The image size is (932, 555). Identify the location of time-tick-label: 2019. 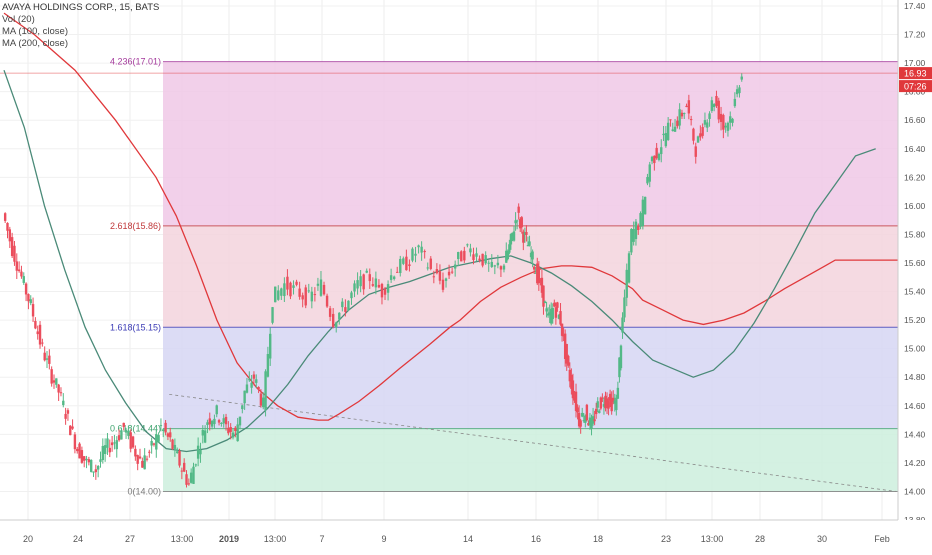
(229, 539).